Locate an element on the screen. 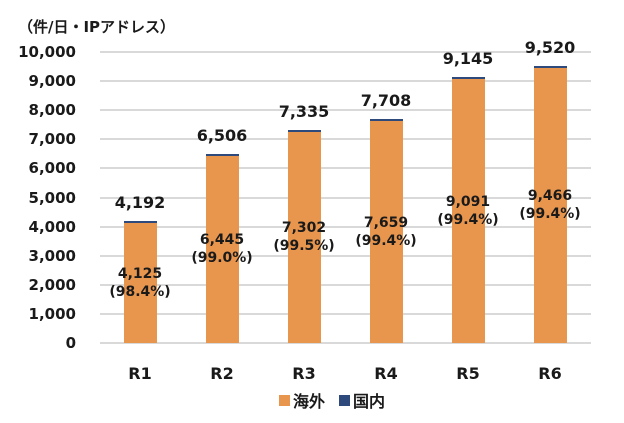  overseas-value-label: 9,091 (99.4%) is located at coordinates (468, 210).